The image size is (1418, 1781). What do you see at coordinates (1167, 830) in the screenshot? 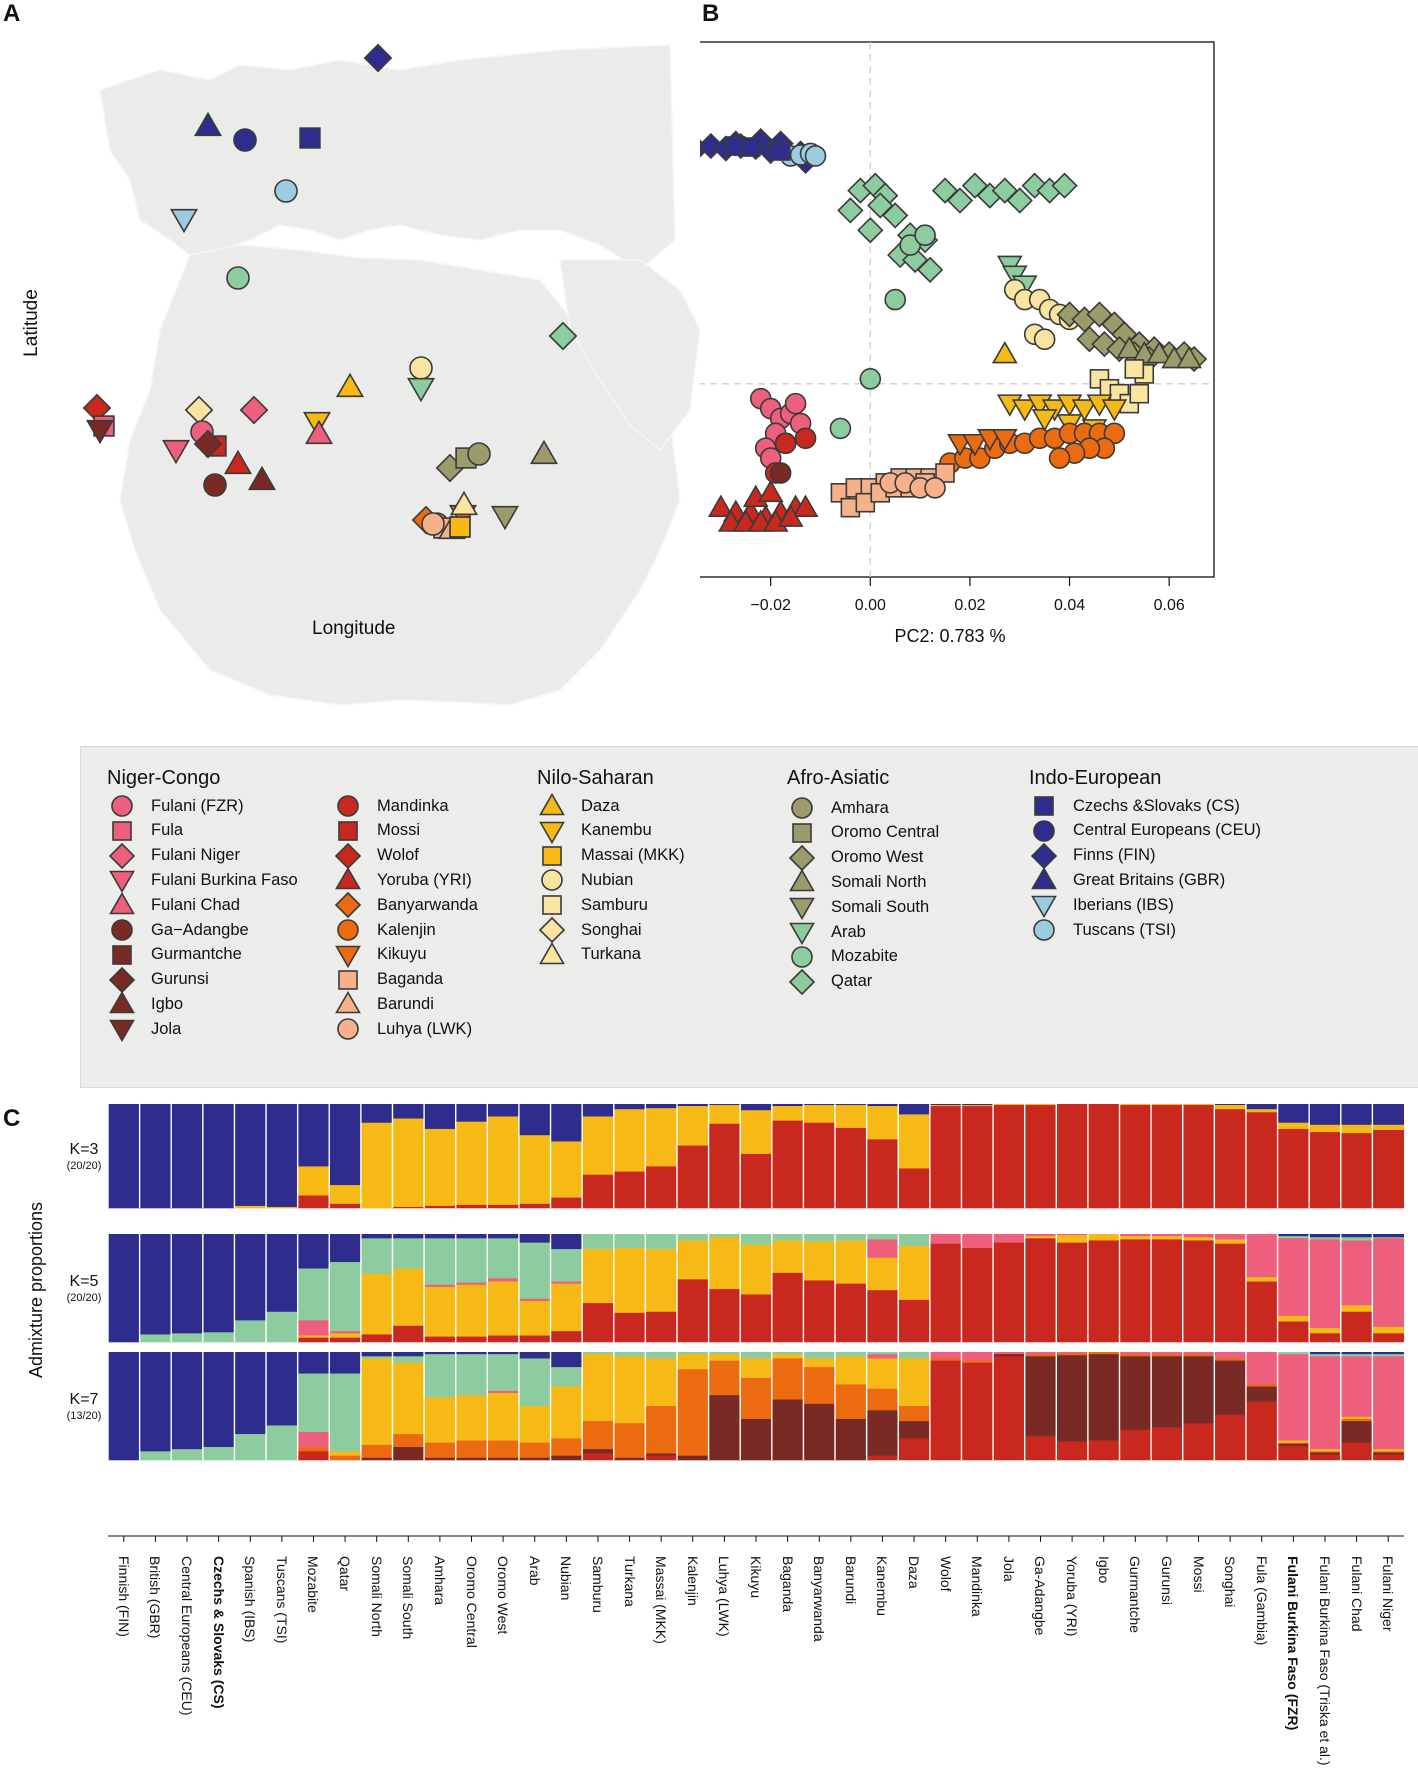
I see `legend-label: Central Europeans (CEU)` at bounding box center [1167, 830].